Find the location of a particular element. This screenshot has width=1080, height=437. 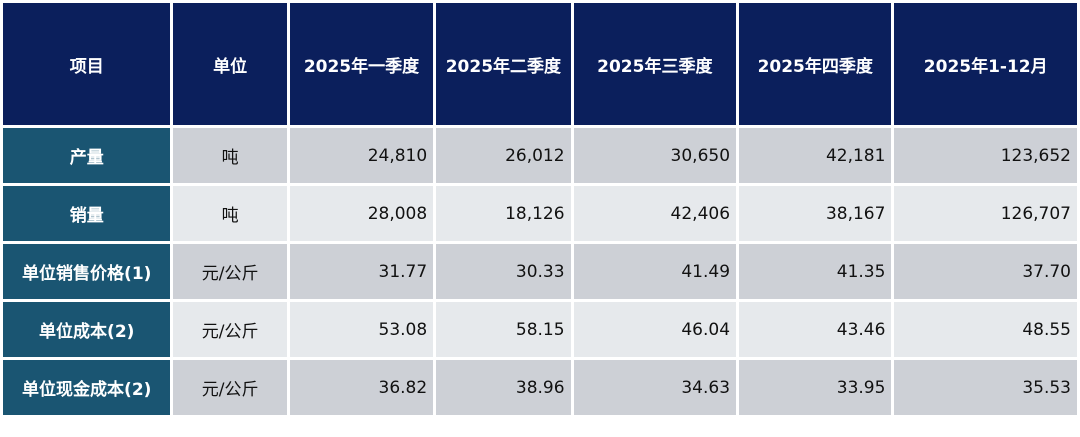

cell-q1: 53.08 is located at coordinates (361, 329).